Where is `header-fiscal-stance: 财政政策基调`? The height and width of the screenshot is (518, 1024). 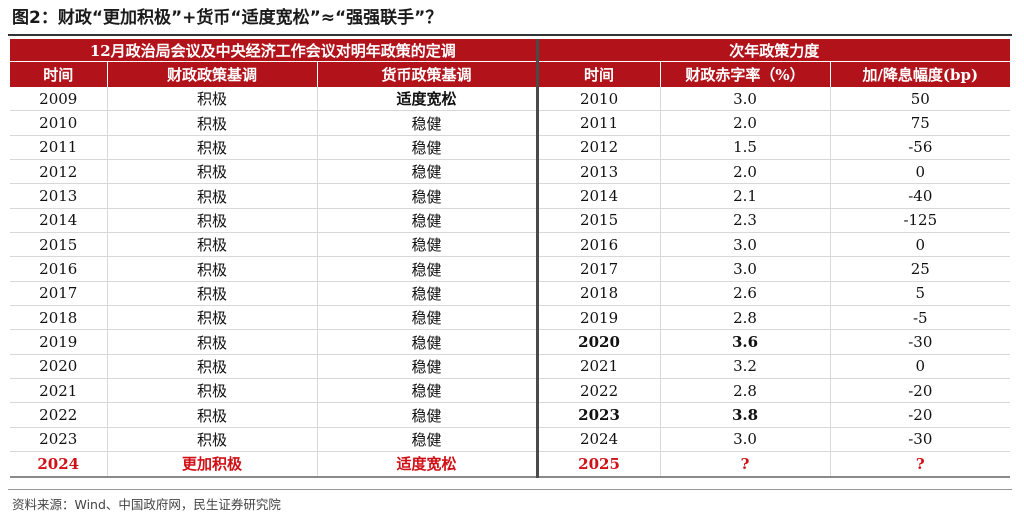
header-fiscal-stance: 财政政策基调 is located at coordinates (212, 74).